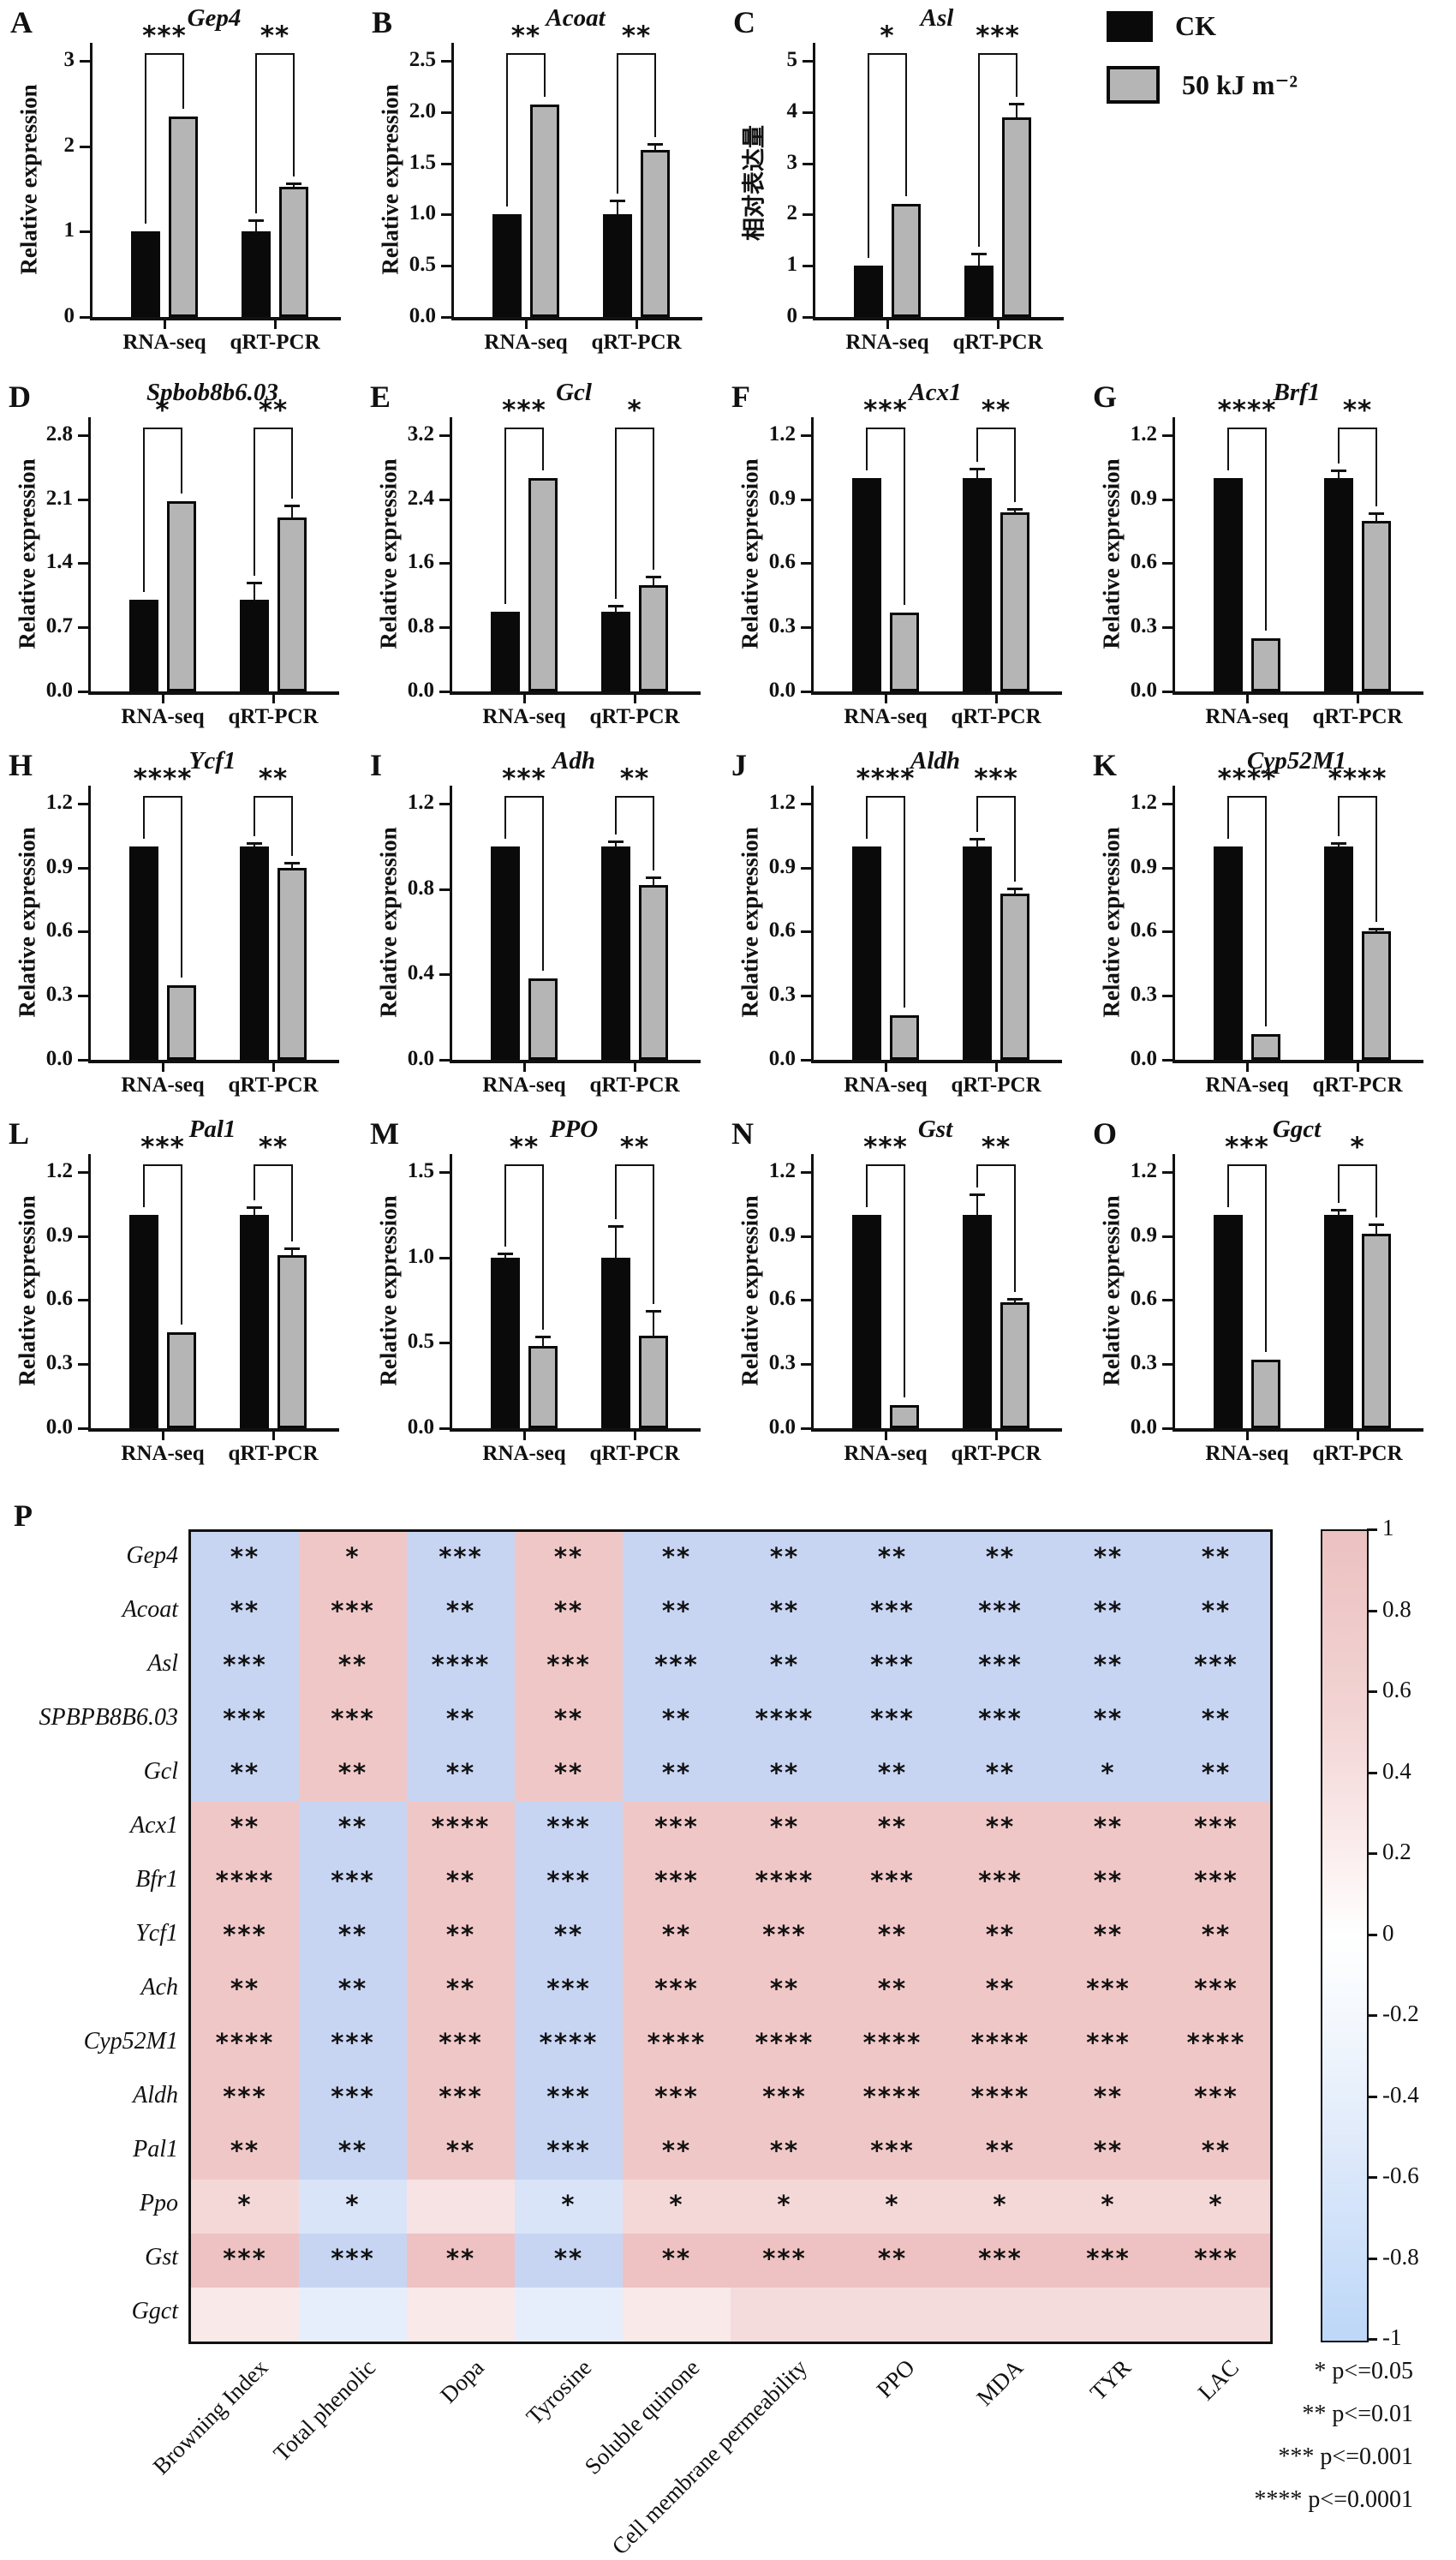 This screenshot has width=1456, height=2560. Describe the element at coordinates (575, 1293) in the screenshot. I see `plot-area` at that location.